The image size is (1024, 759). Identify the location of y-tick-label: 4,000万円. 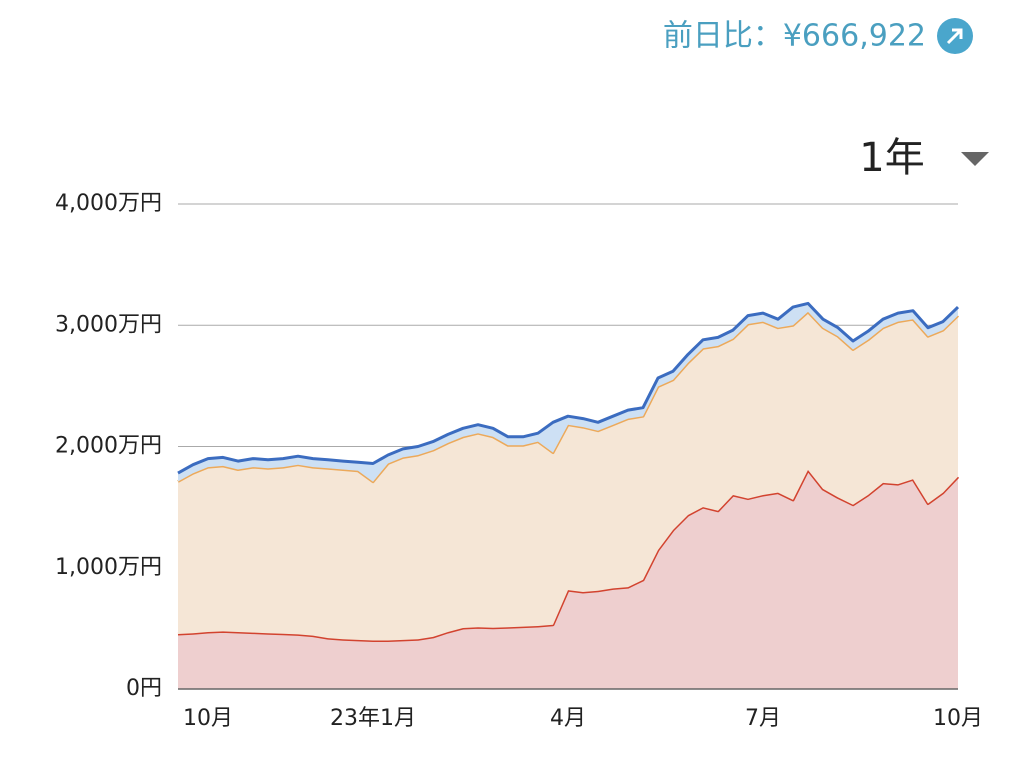
(108, 203).